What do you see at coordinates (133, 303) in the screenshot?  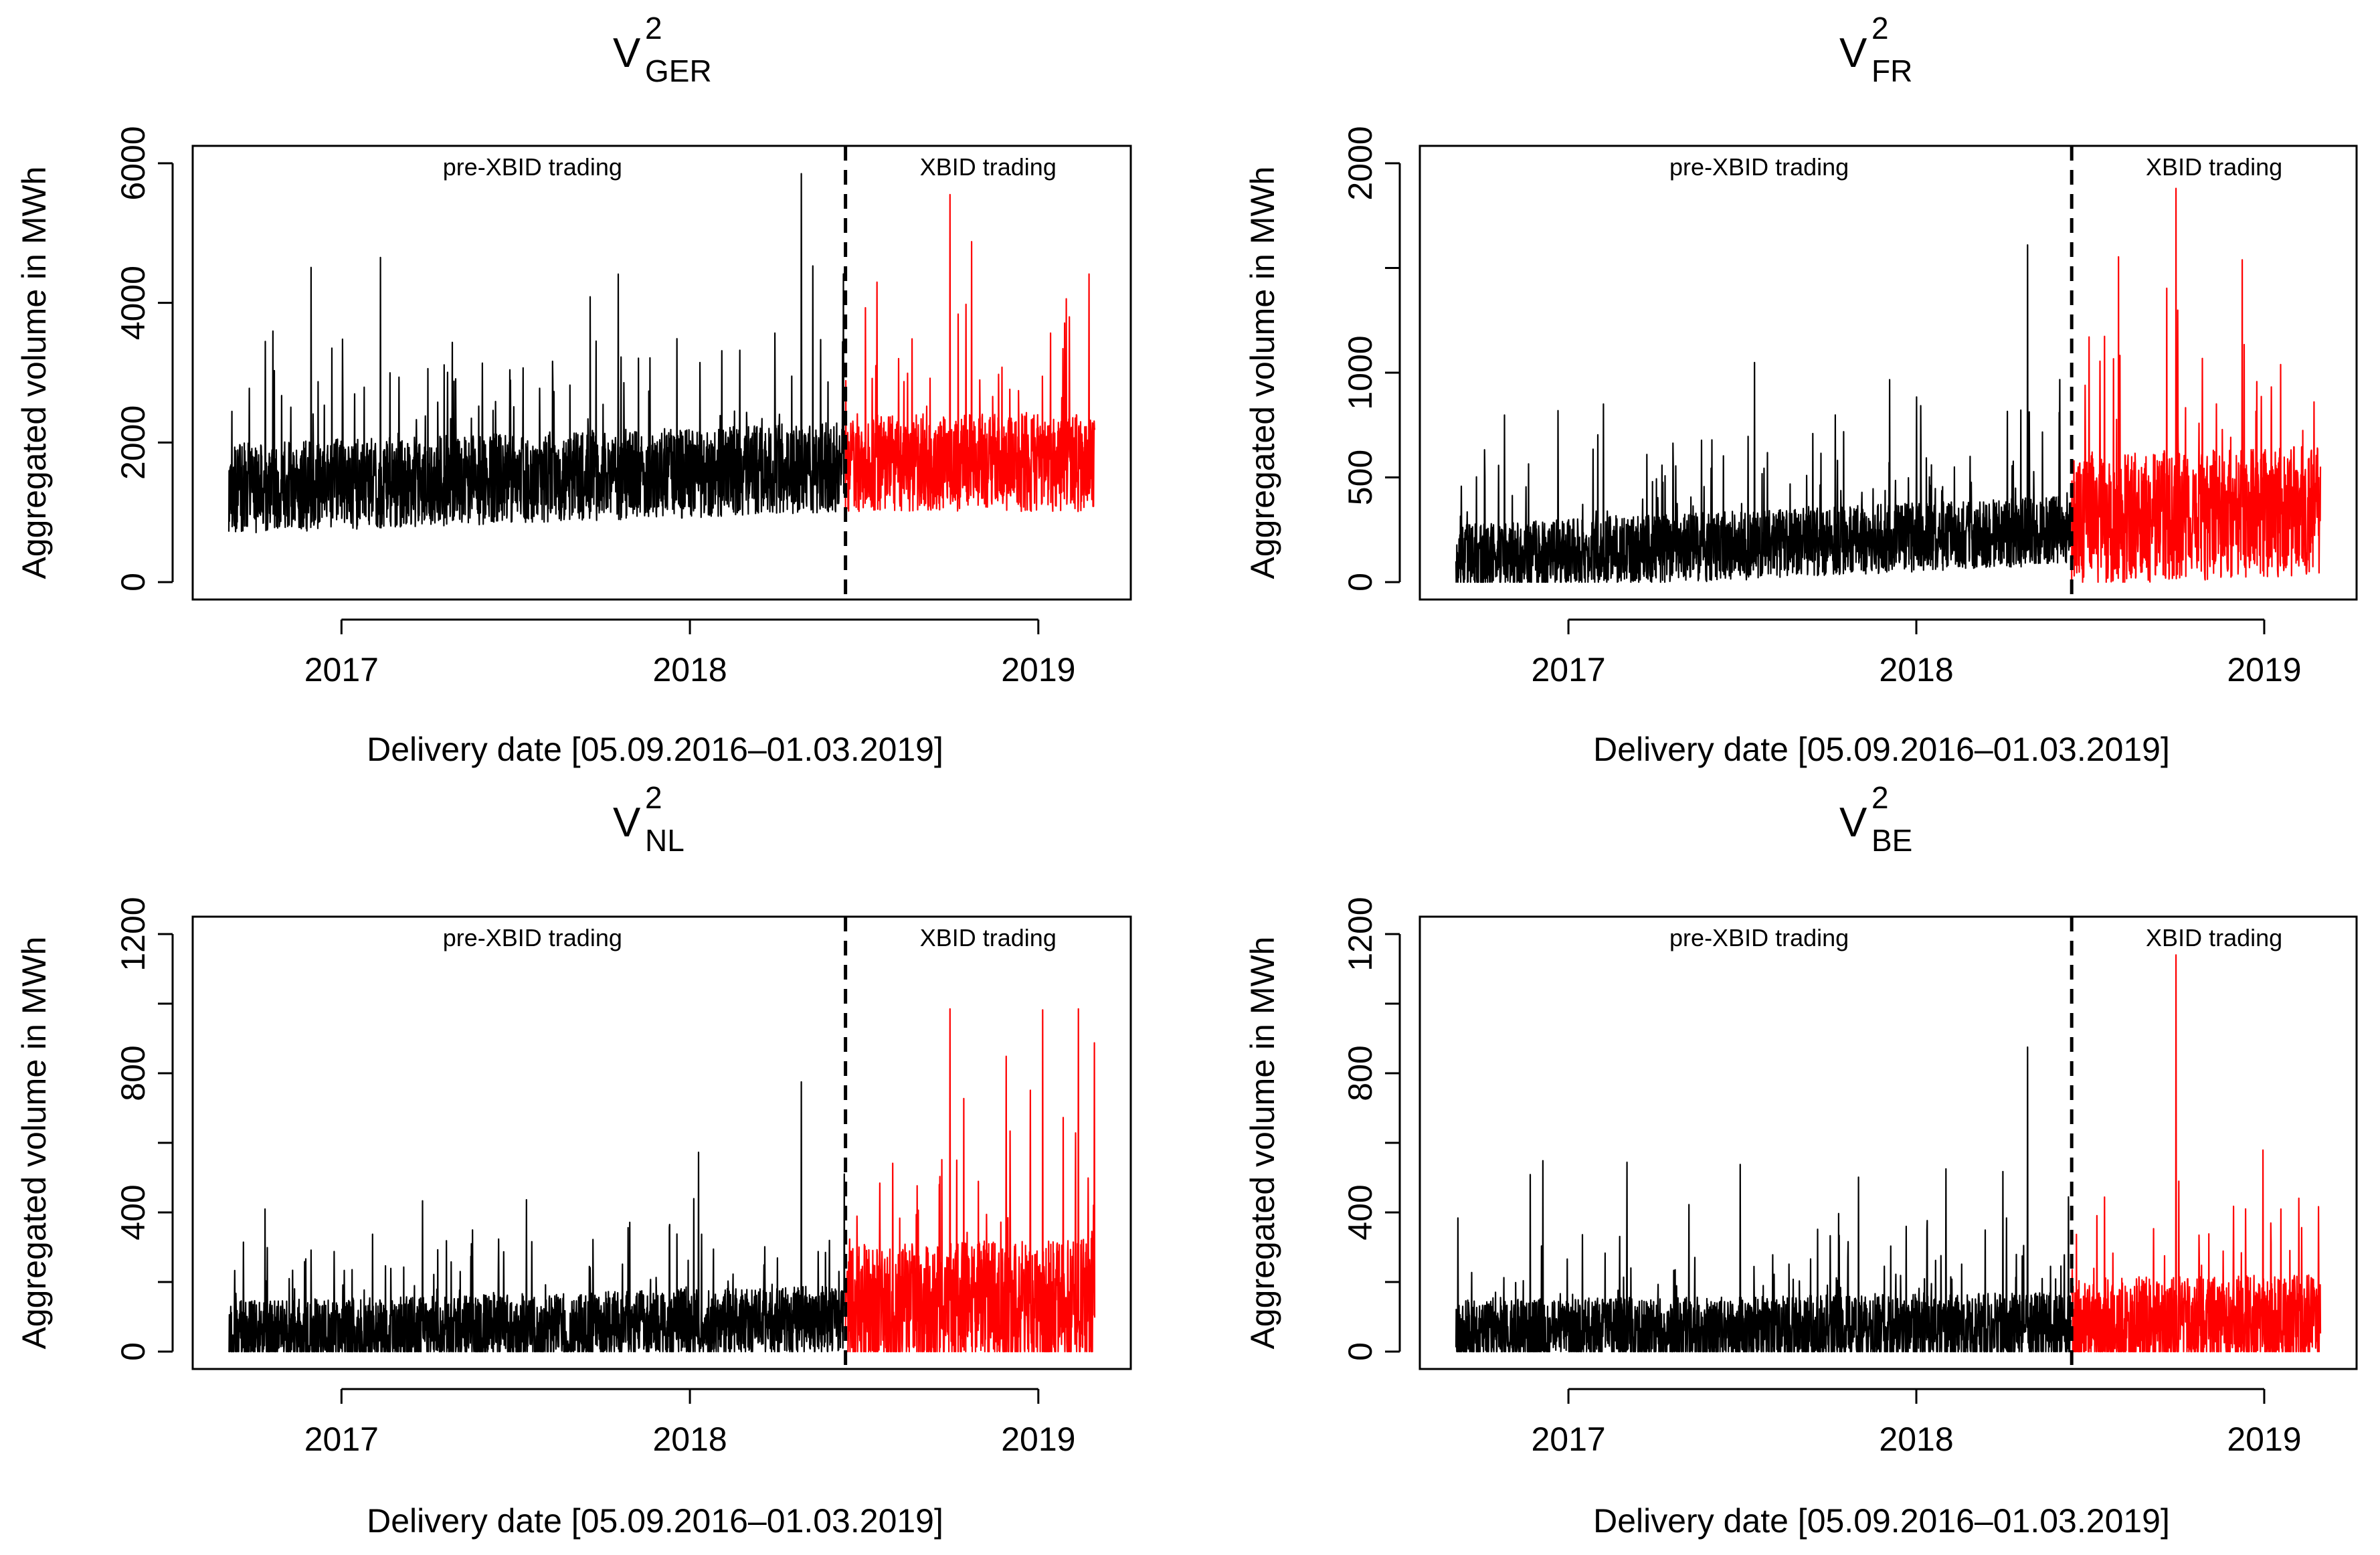 I see `y-tick-label: 4000` at bounding box center [133, 303].